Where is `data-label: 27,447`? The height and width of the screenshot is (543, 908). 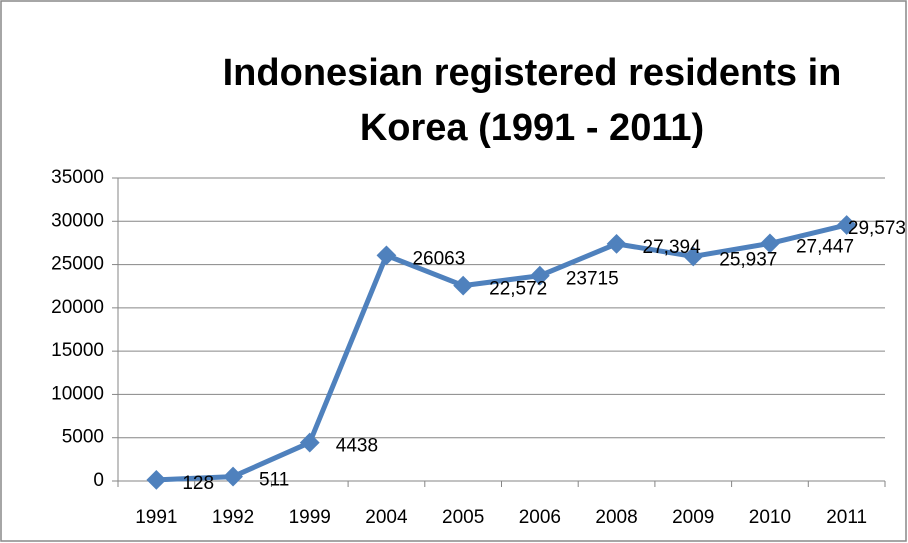 data-label: 27,447 is located at coordinates (825, 246).